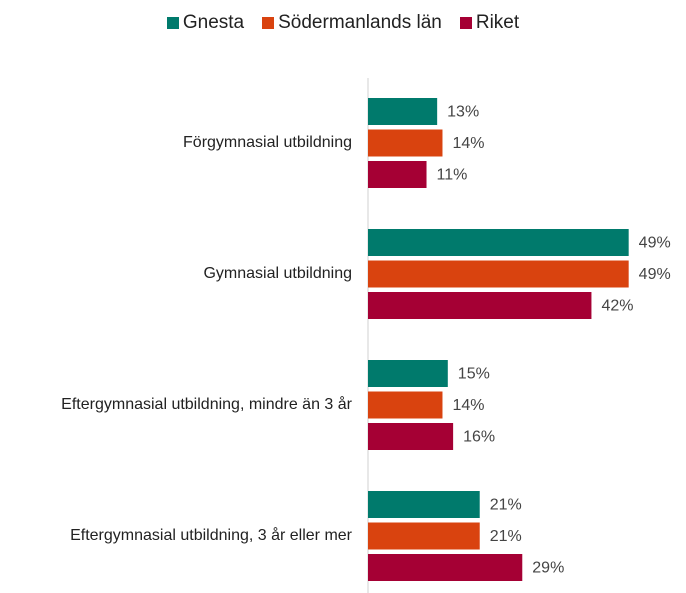 The height and width of the screenshot is (593, 686). I want to click on legend-item: Gnesta, so click(205, 23).